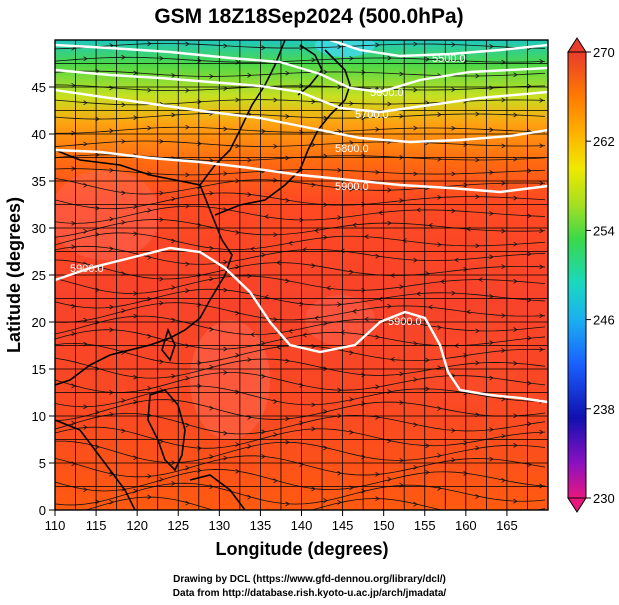  What do you see at coordinates (178, 525) in the screenshot?
I see `x-tick-label: 125` at bounding box center [178, 525].